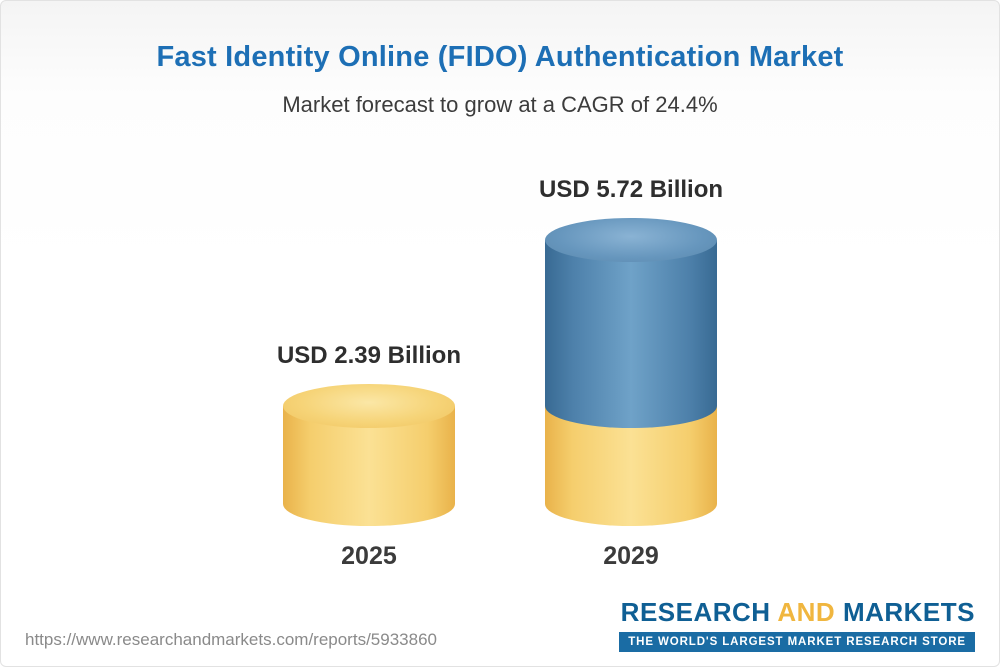 The image size is (1000, 667). I want to click on bar-2029-blue-body, so click(631, 334).